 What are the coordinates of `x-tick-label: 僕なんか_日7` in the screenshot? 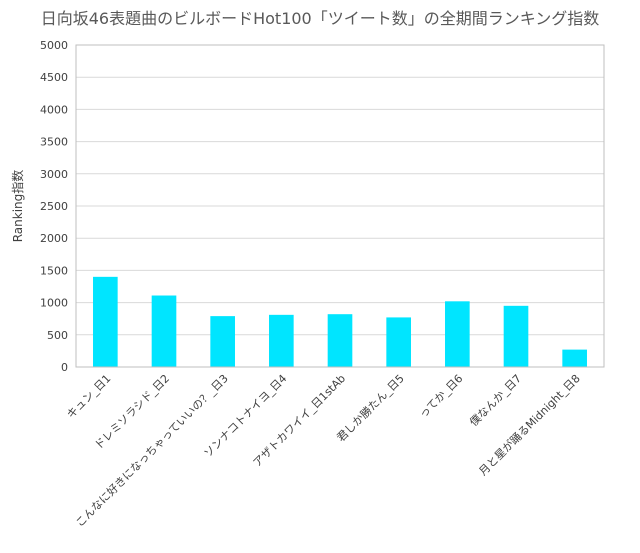 It's located at (495, 400).